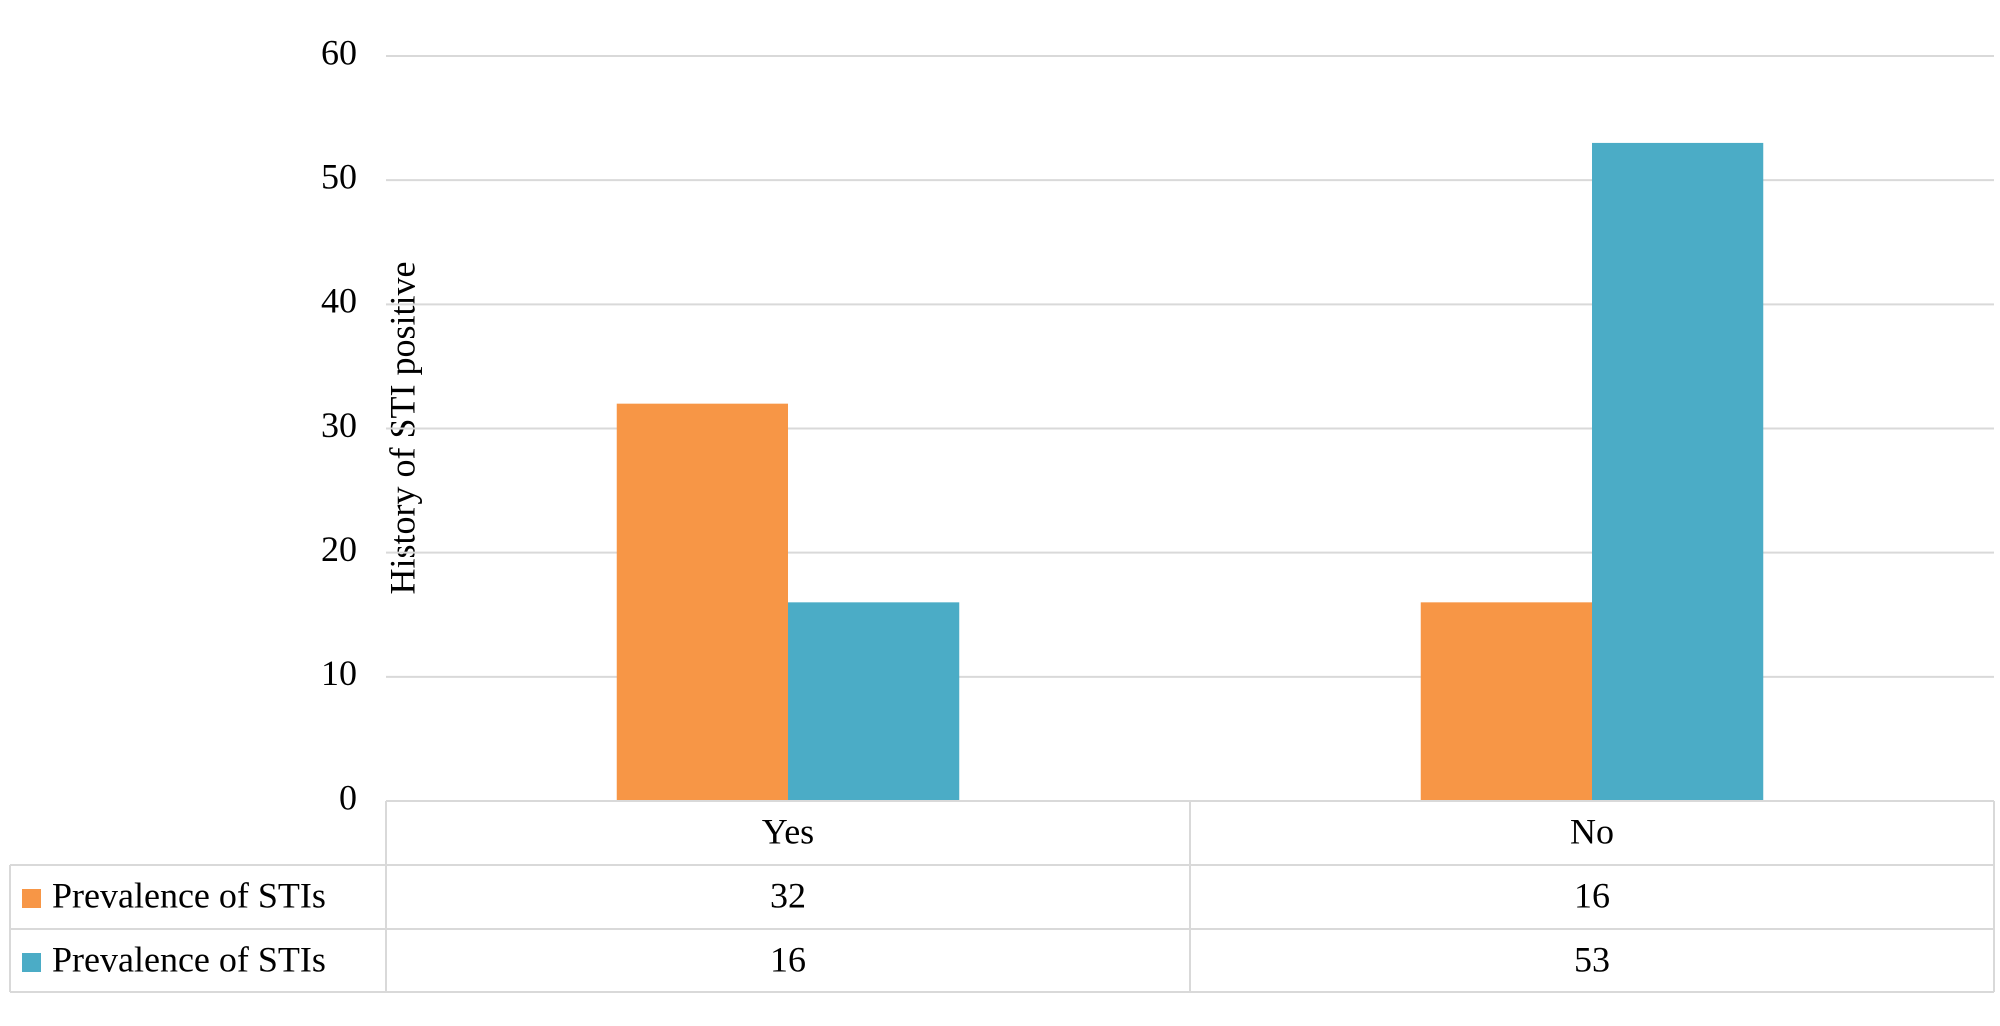 The width and height of the screenshot is (2000, 1026). Describe the element at coordinates (339, 425) in the screenshot. I see `y-tick-label: 30` at that location.